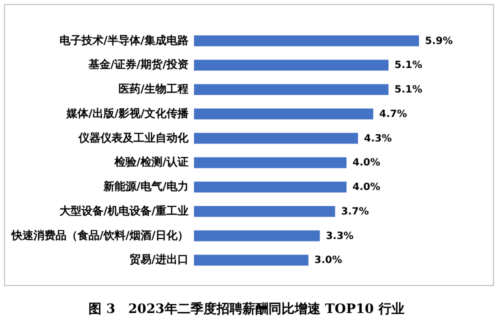  I want to click on y-tick-label: 基金/证券/期货/投资, so click(137, 65).